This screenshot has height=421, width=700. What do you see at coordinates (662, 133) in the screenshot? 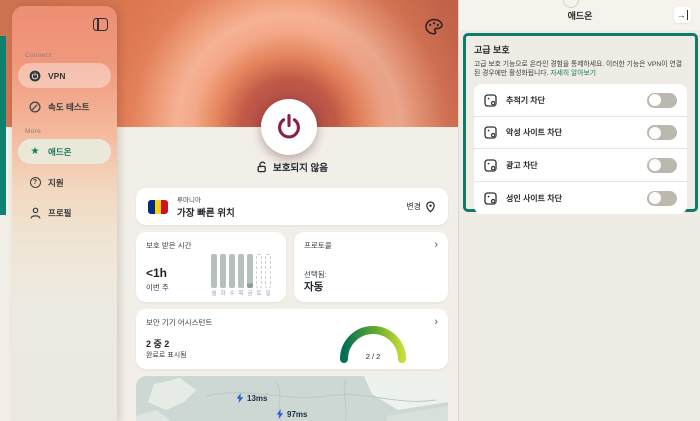
I see `toggle-switch-malware` at bounding box center [662, 133].